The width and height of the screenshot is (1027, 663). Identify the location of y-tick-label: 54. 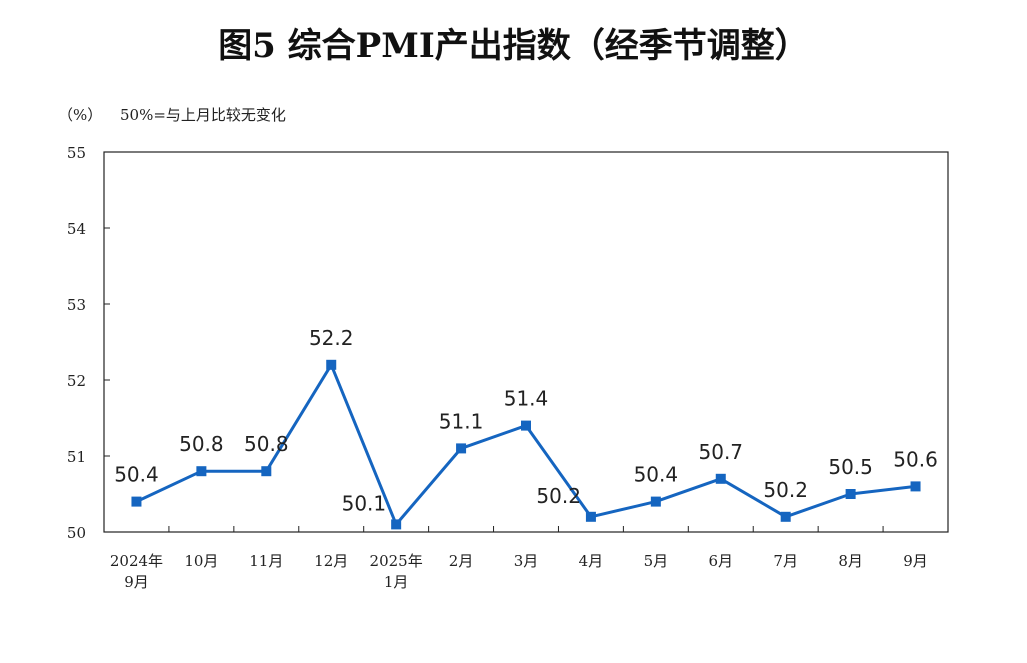
(76, 229).